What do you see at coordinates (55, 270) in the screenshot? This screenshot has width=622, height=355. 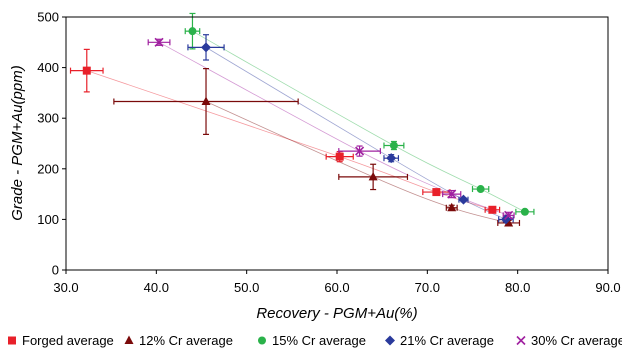 I see `y-tick-label: 0` at bounding box center [55, 270].